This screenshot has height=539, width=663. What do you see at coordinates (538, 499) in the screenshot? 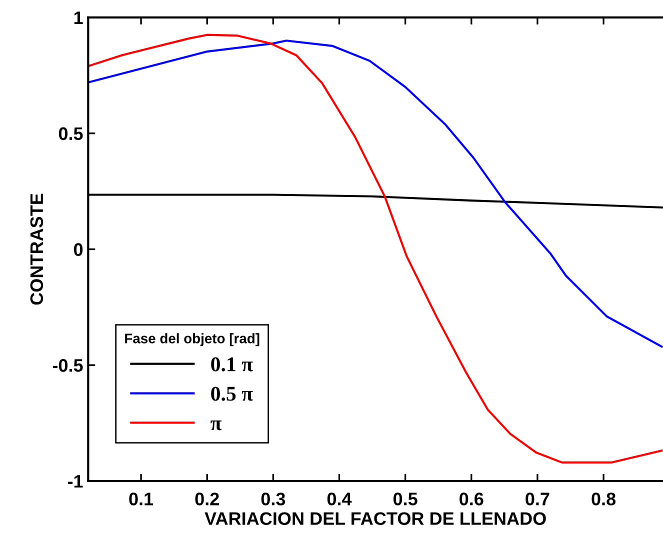
I see `x-tick-label: 0.7` at bounding box center [538, 499].